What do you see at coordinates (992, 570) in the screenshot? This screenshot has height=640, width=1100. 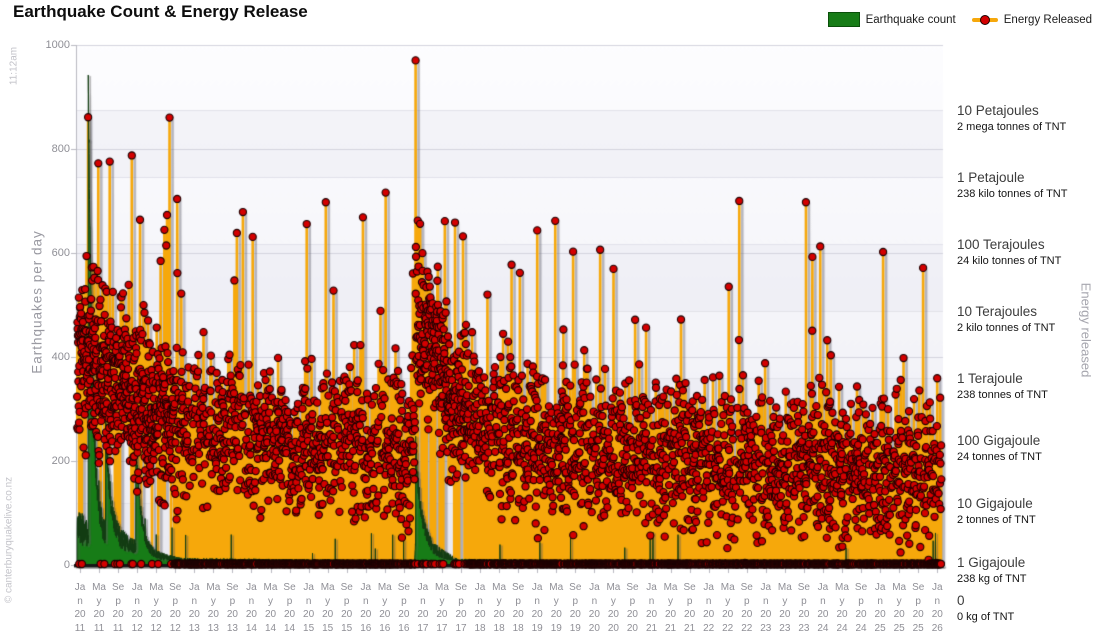 I see `energy-level-label: 1 Gigajoule 238 kg of TNT` at bounding box center [992, 570].